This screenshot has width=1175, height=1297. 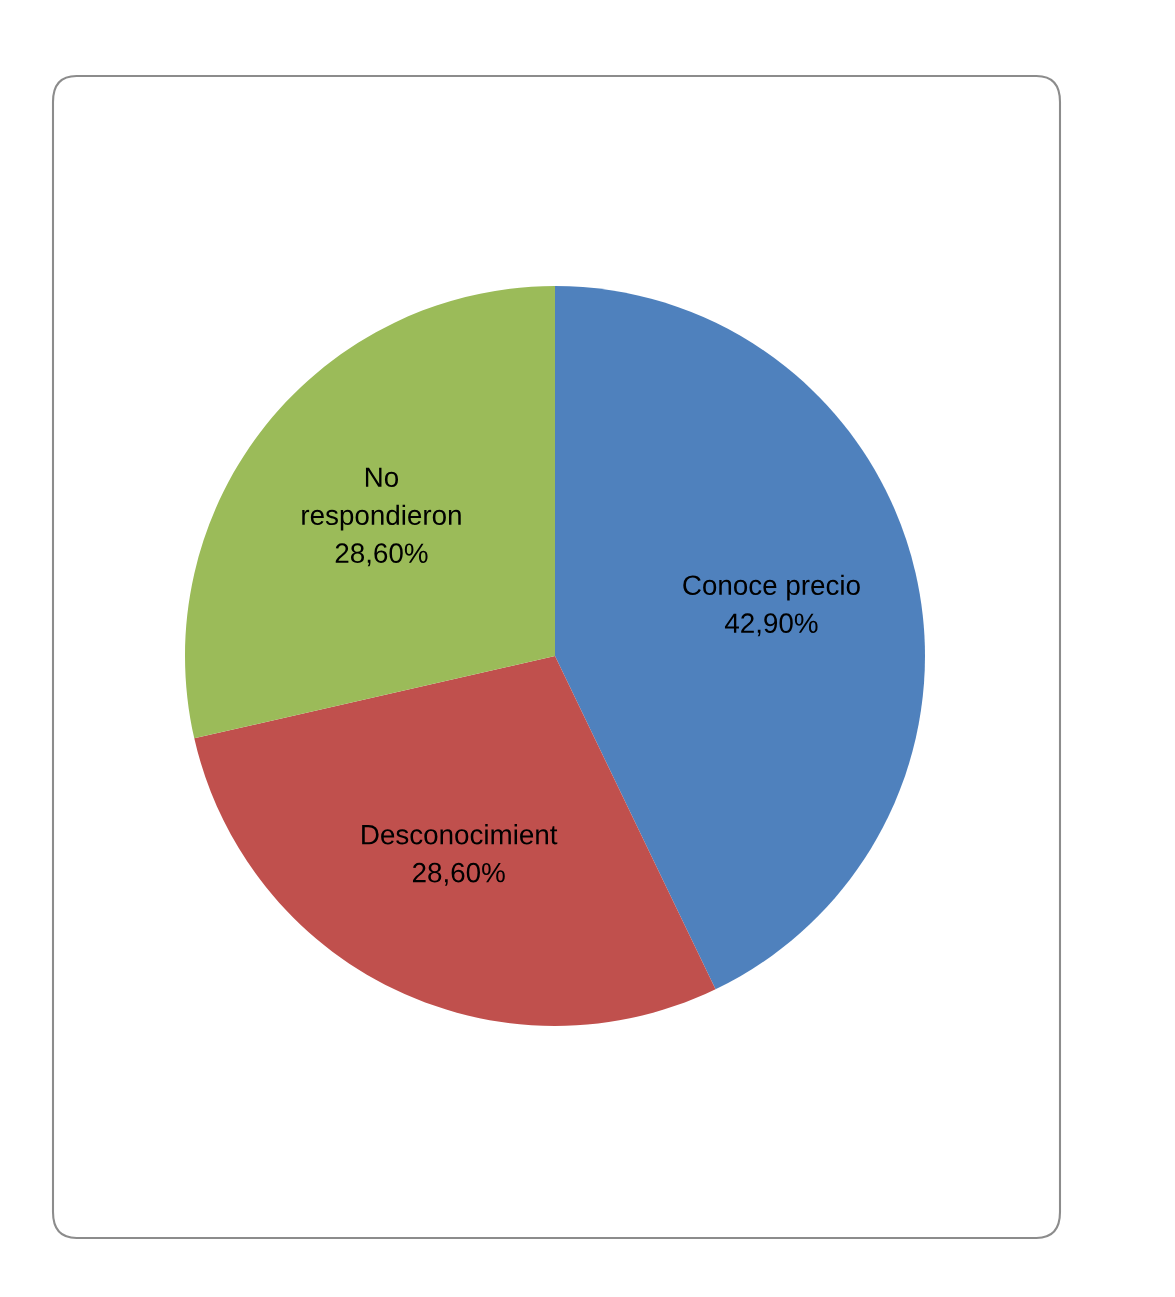 What do you see at coordinates (381, 499) in the screenshot?
I see `slice-label: No respondieron` at bounding box center [381, 499].